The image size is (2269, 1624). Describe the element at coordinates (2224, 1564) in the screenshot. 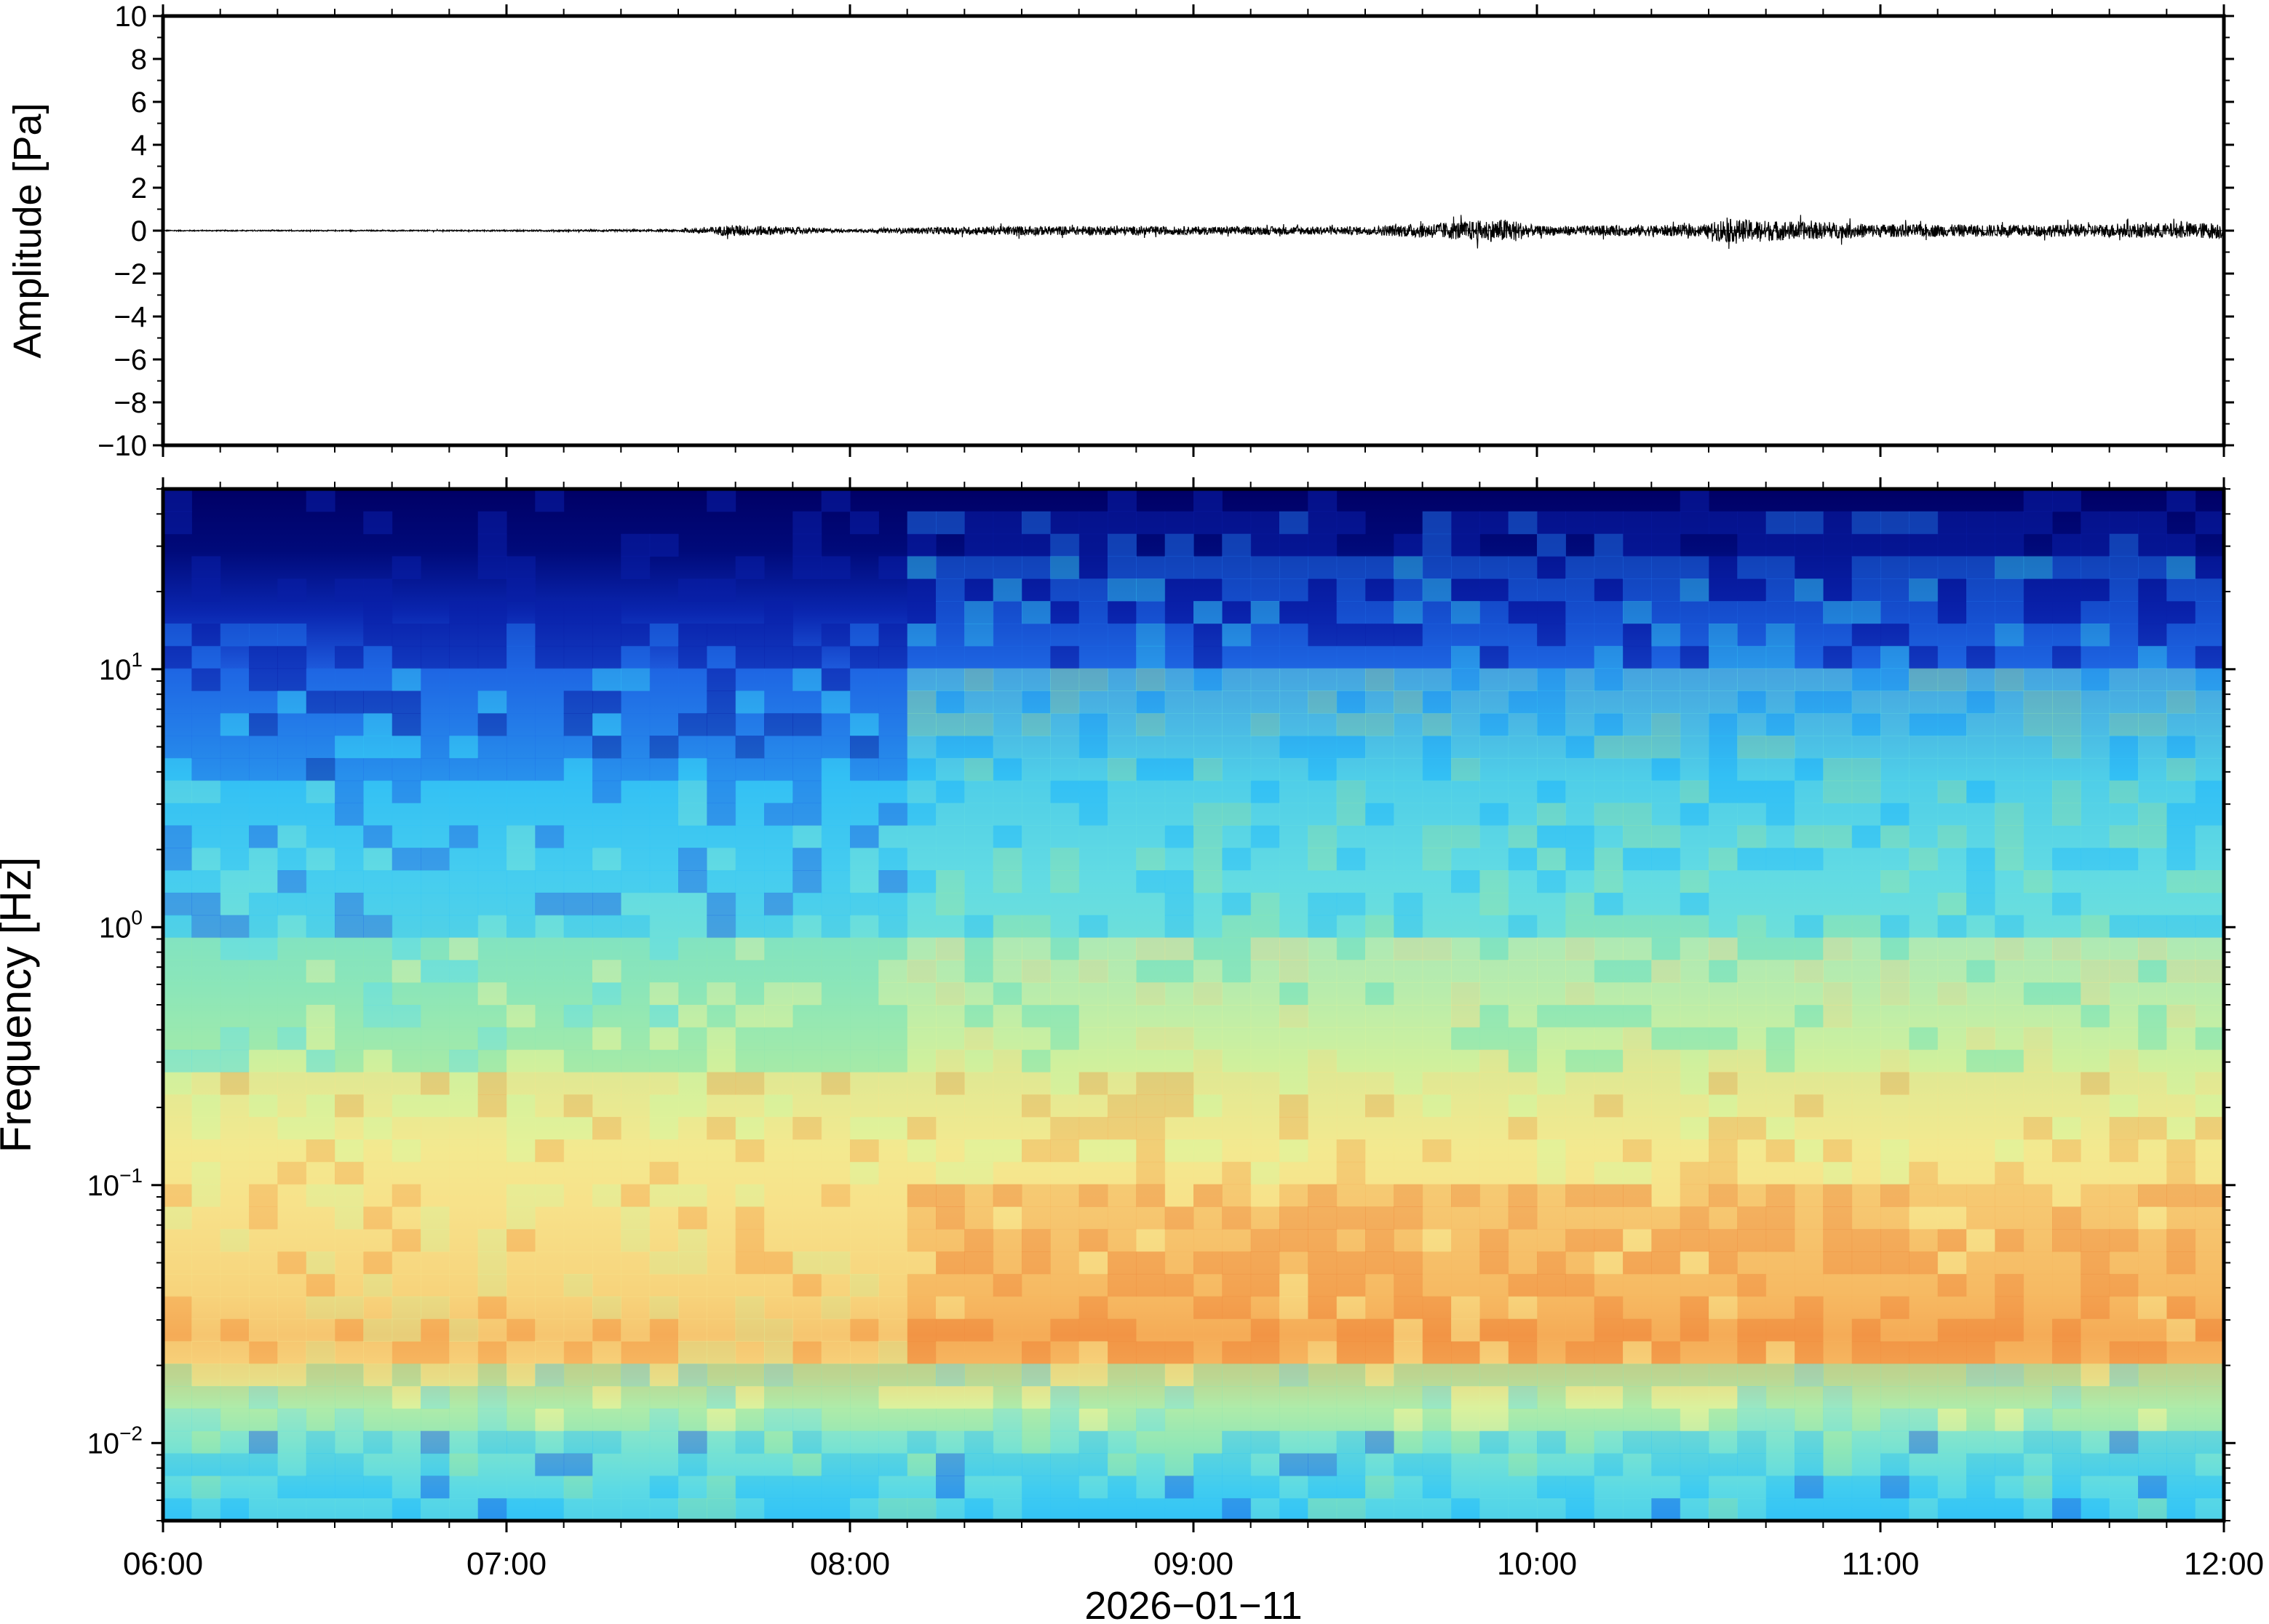

I see `time-tick-label: 12:00` at that location.